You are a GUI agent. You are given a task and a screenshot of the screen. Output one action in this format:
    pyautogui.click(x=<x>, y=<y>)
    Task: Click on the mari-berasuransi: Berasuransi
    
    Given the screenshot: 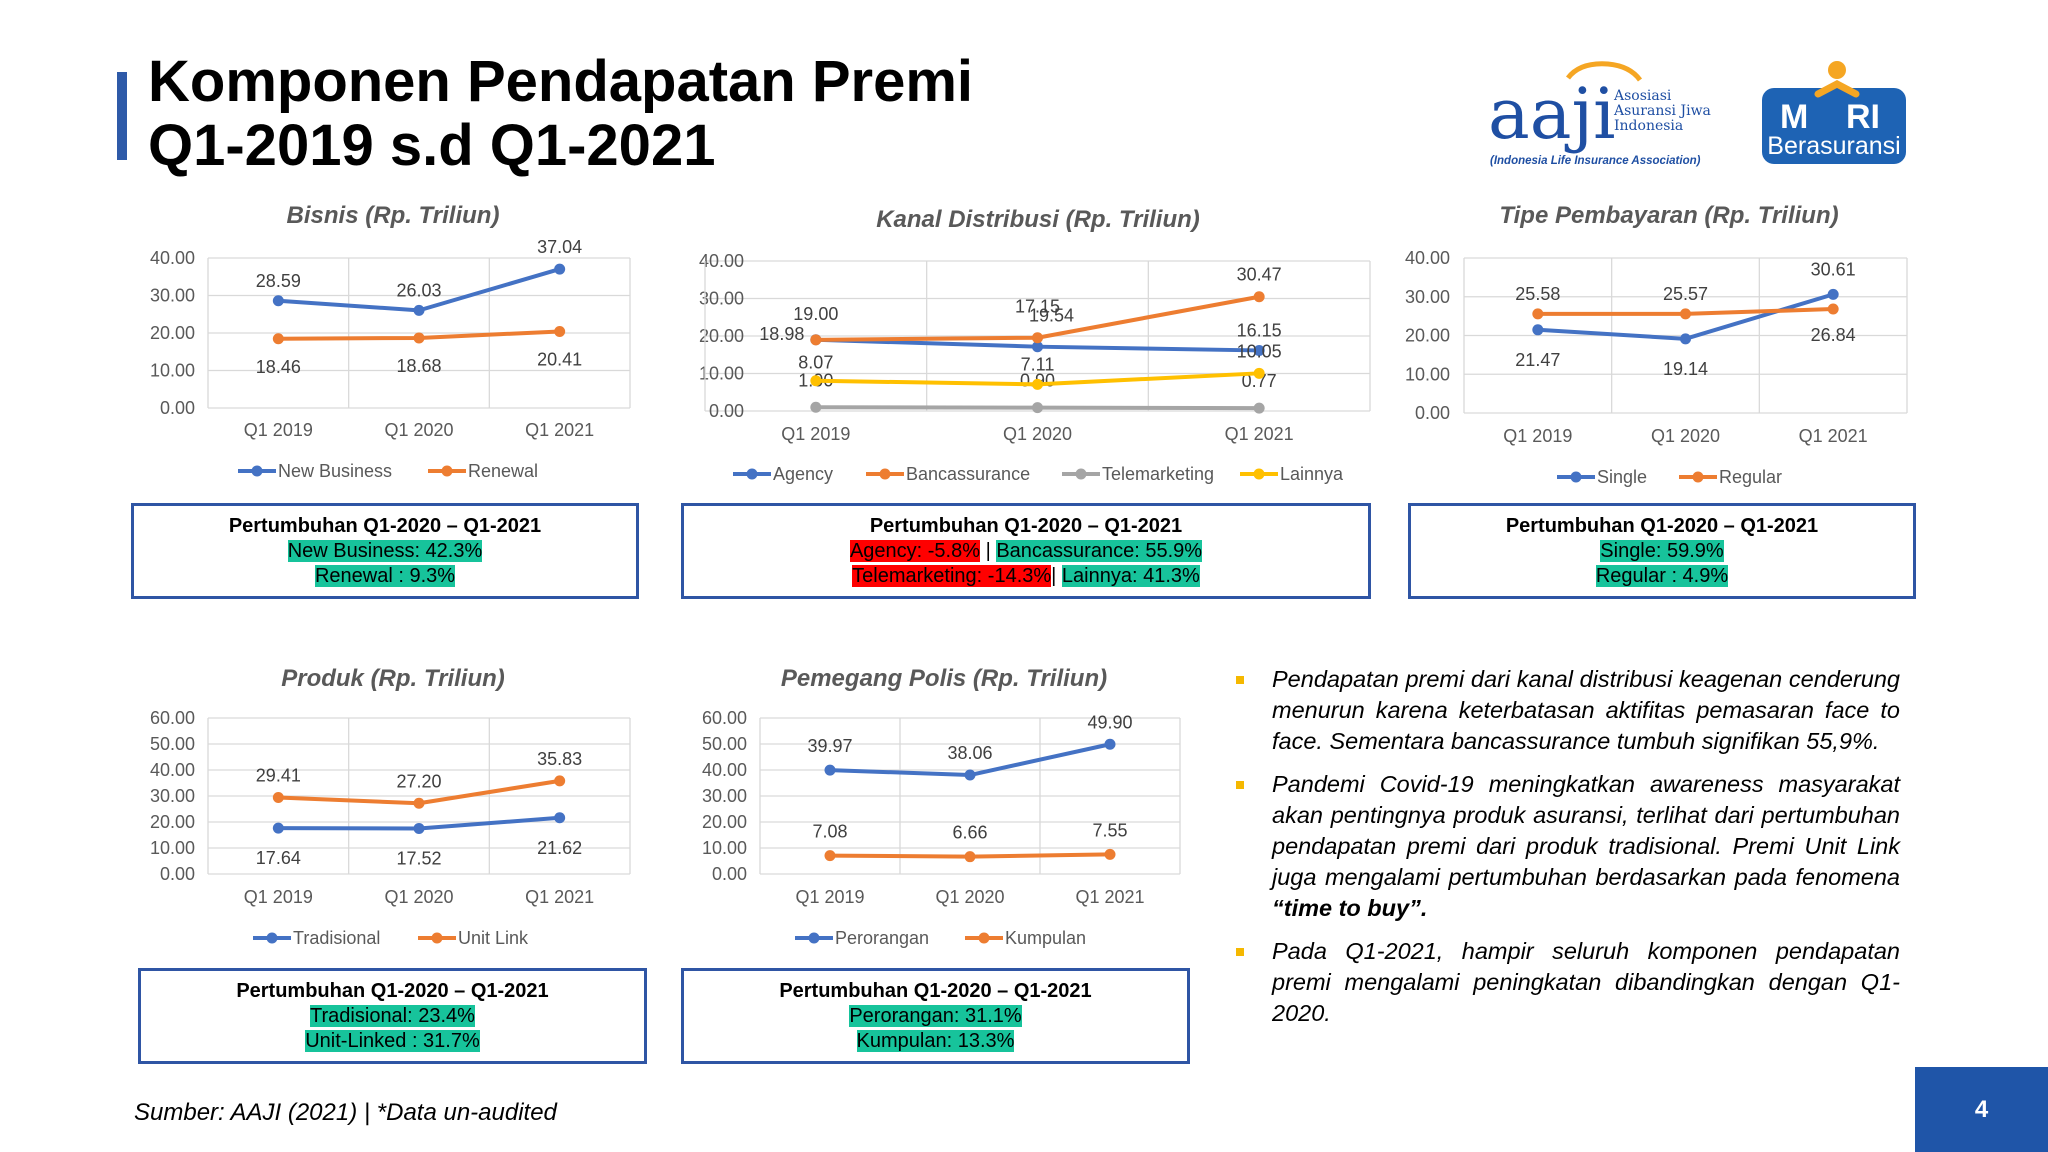 What is the action you would take?
    pyautogui.click(x=1833, y=146)
    